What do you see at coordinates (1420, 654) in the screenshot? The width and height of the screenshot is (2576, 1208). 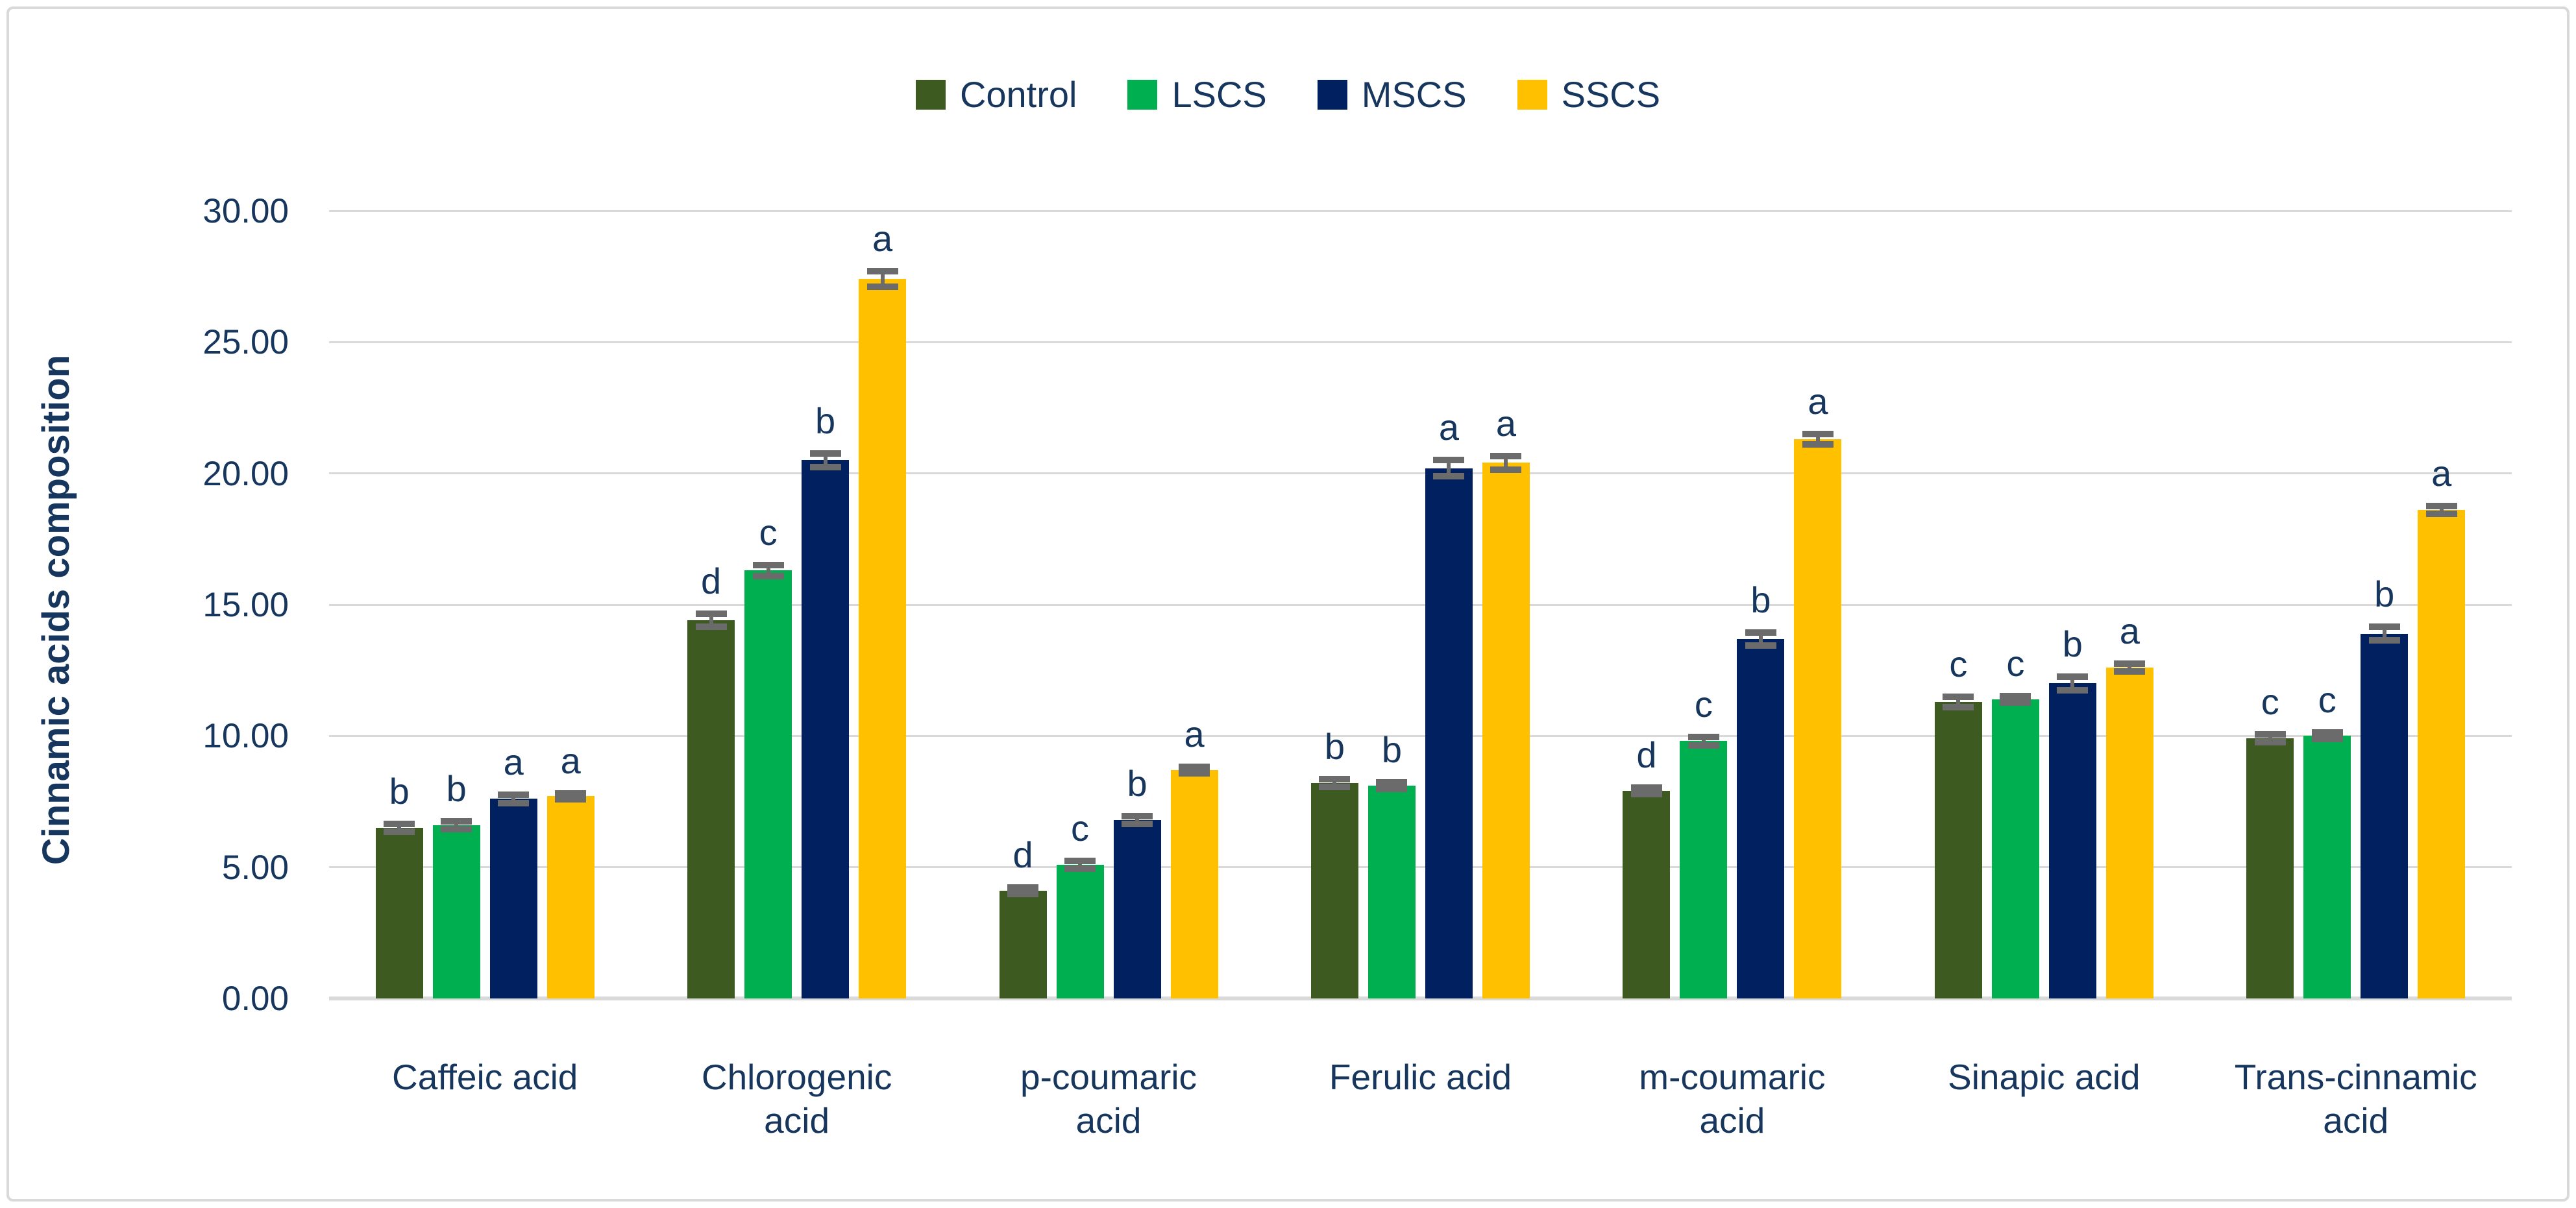 I see `bar-group: b b a a Ferulic acid` at bounding box center [1420, 654].